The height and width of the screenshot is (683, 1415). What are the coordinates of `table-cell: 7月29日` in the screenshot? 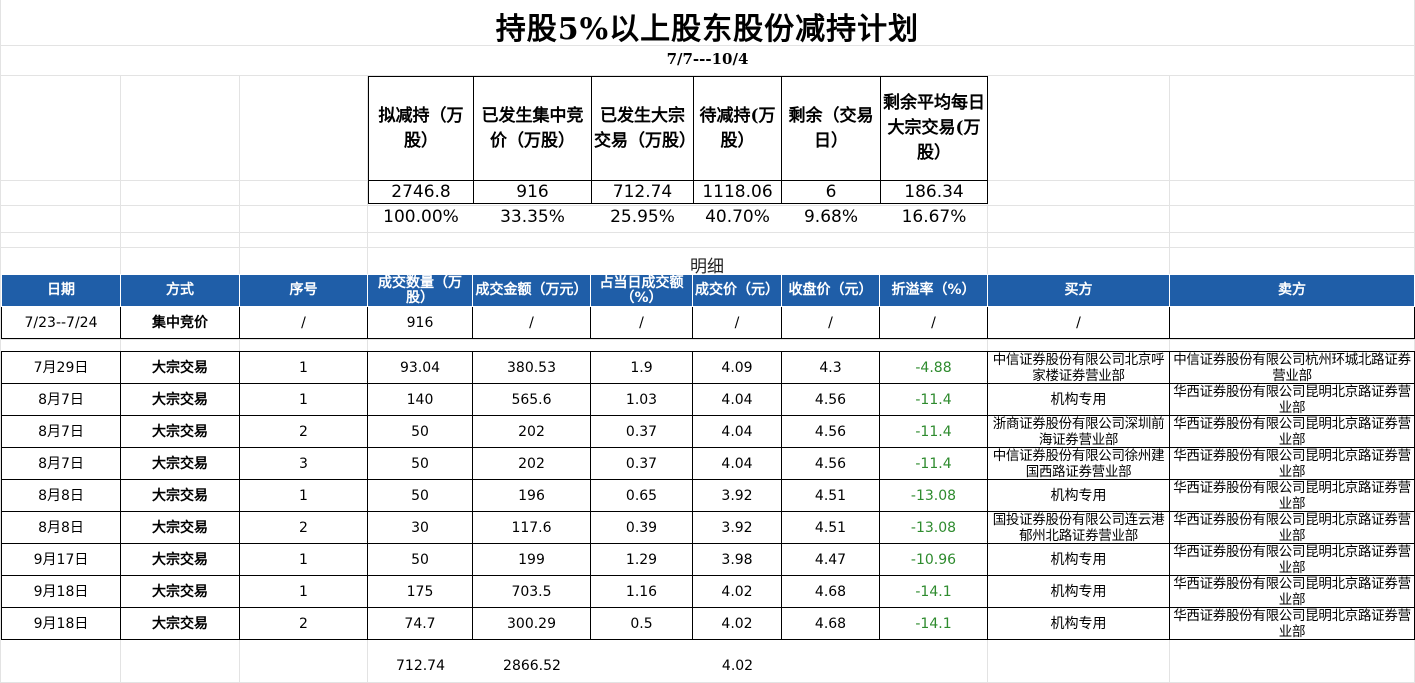 It's located at (61, 367).